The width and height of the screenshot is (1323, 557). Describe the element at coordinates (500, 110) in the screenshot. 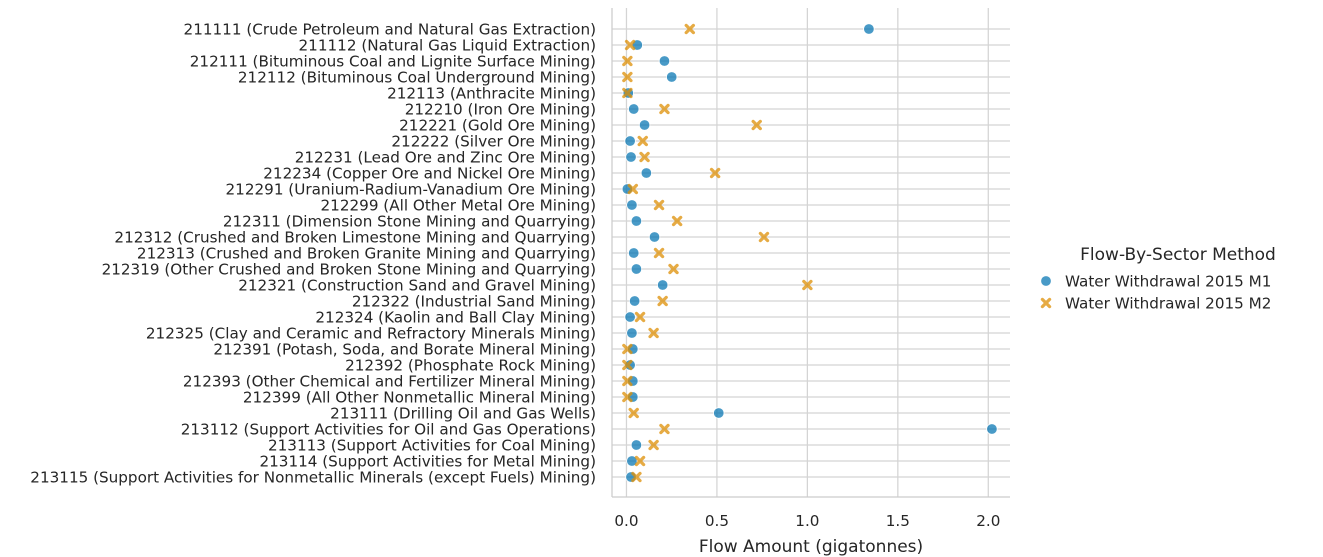

I see `category-label: 212210 (Iron Ore Mining)` at that location.